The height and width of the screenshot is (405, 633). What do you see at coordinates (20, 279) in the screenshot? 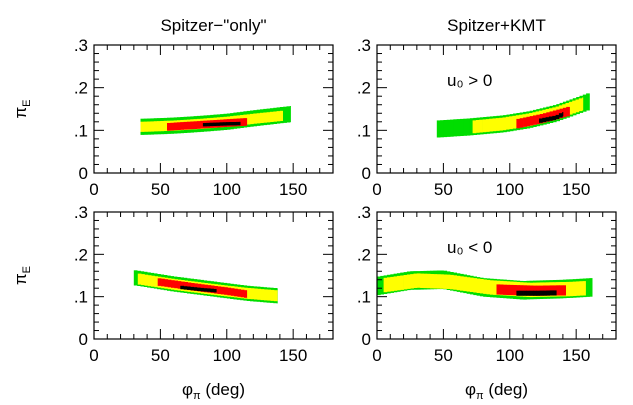
I see `y-axis-symbol: π` at bounding box center [20, 279].